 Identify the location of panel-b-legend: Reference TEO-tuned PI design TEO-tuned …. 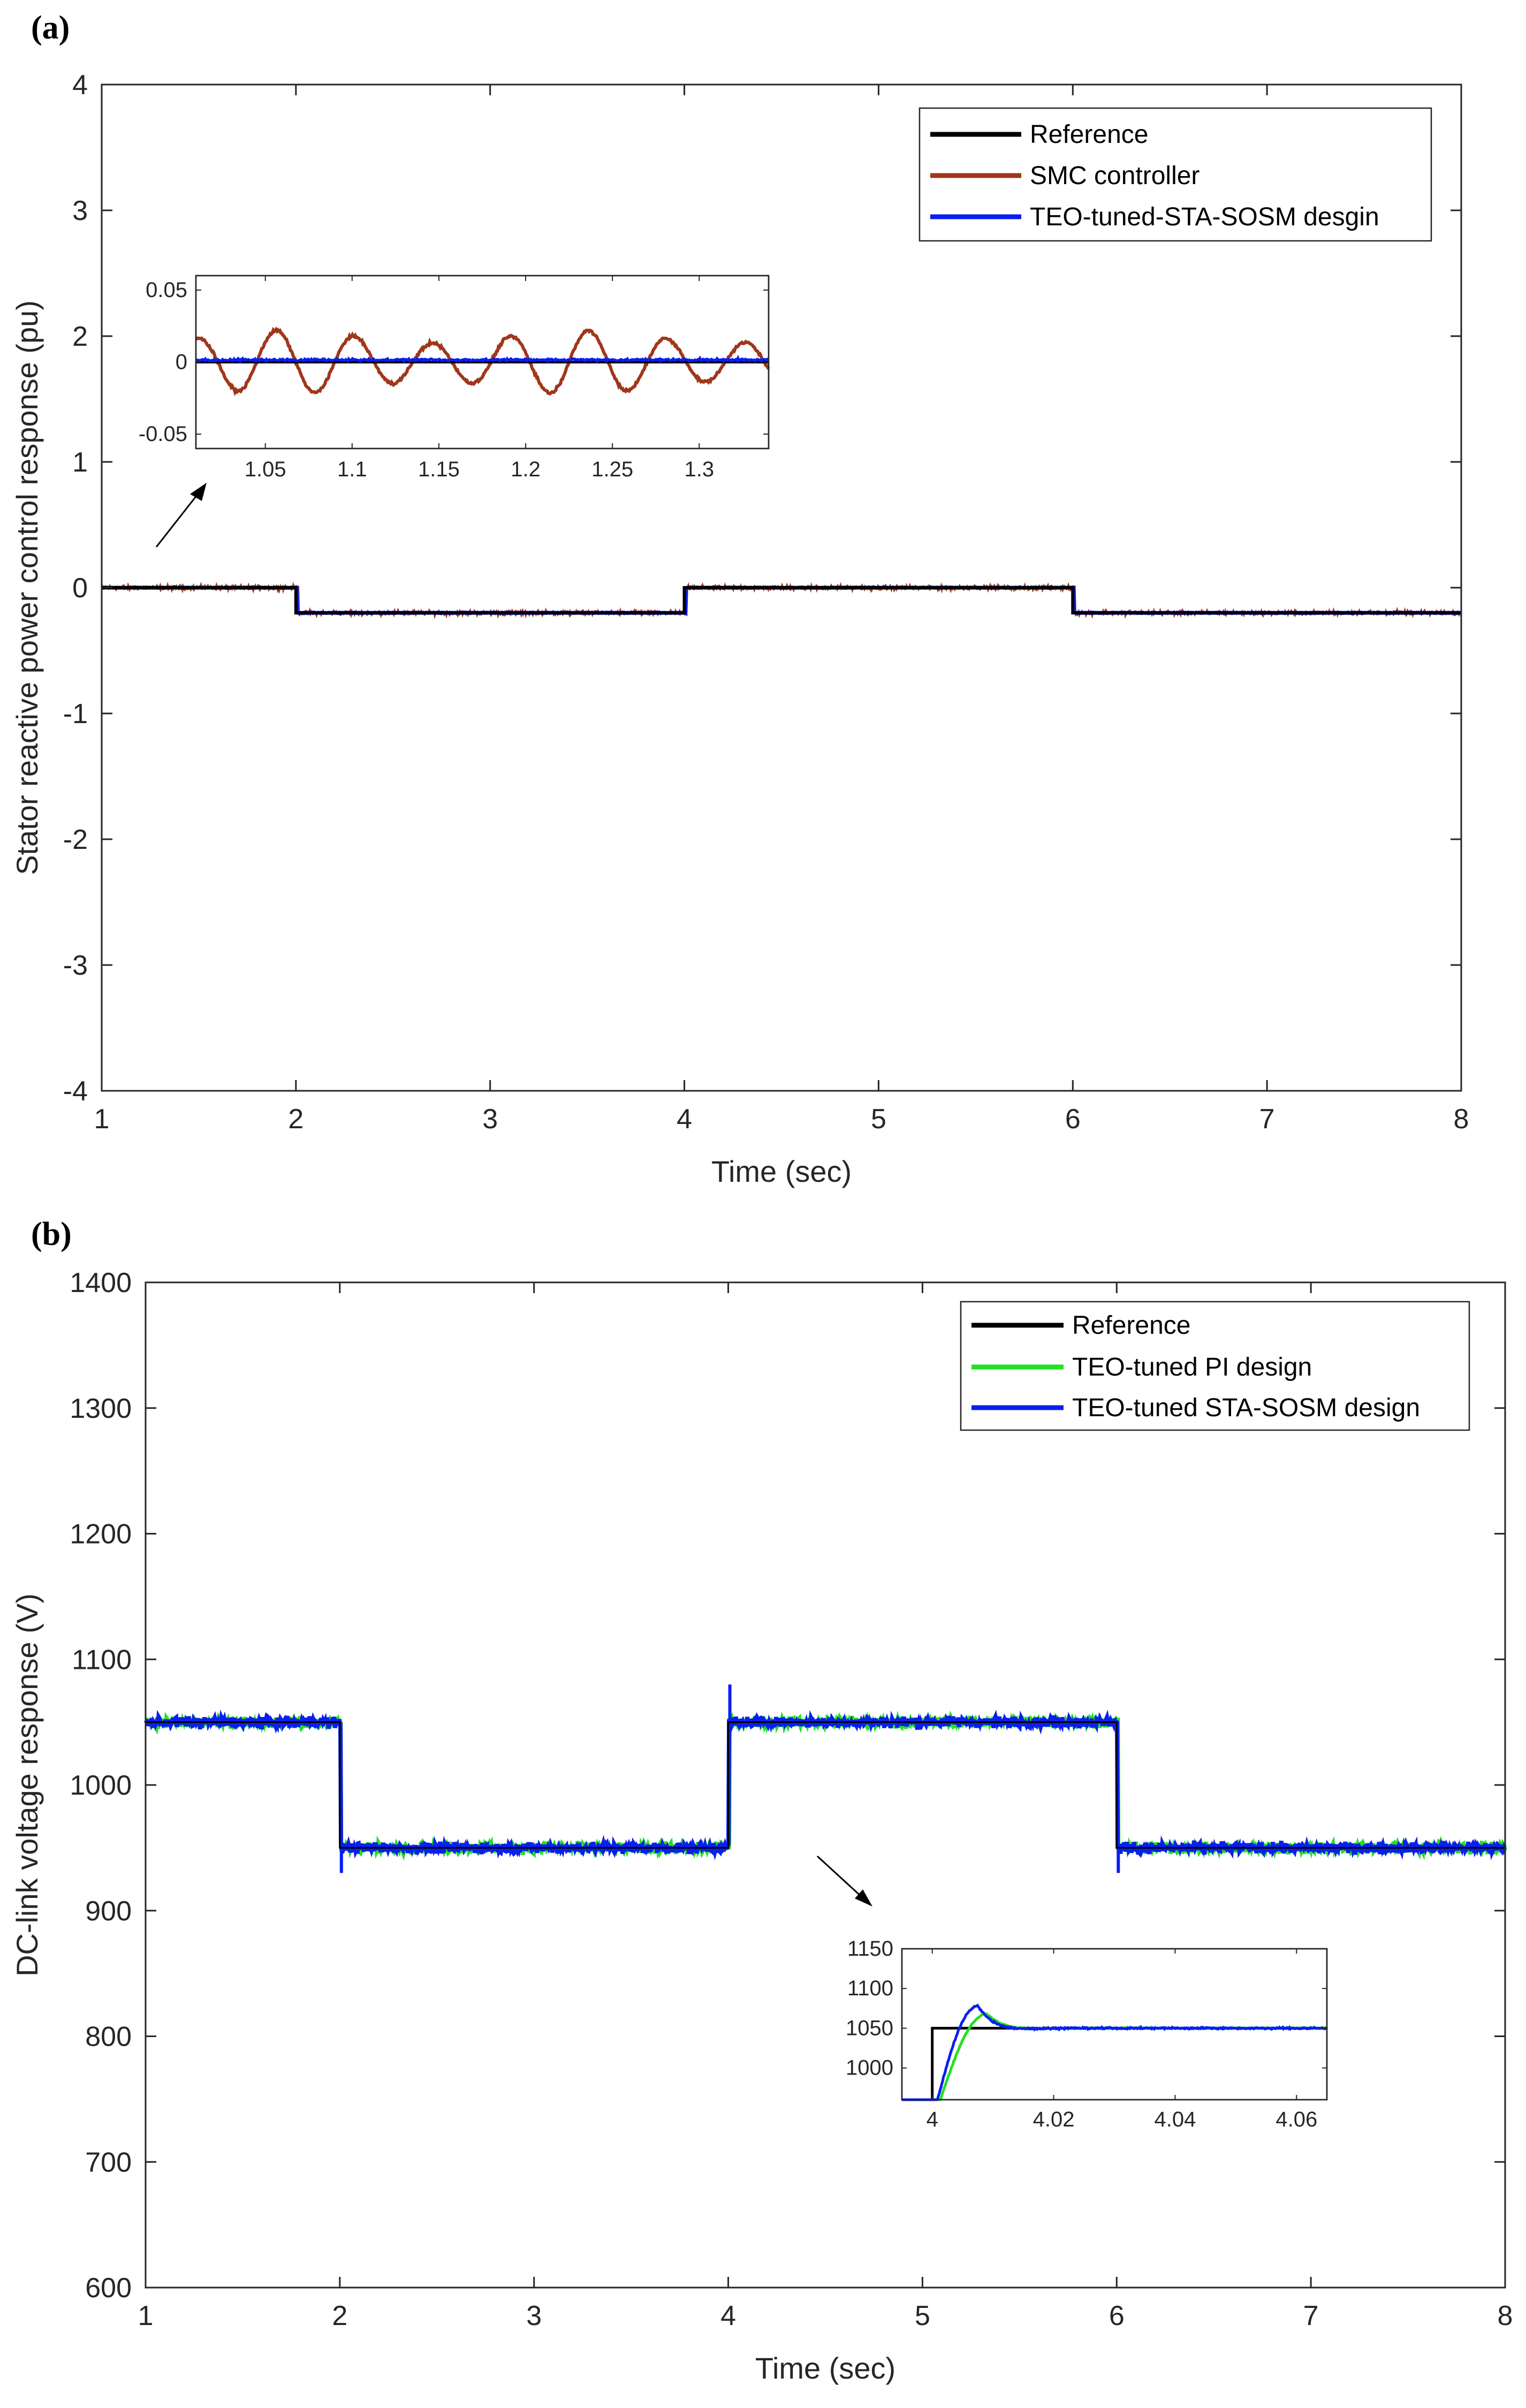
(1215, 1366).